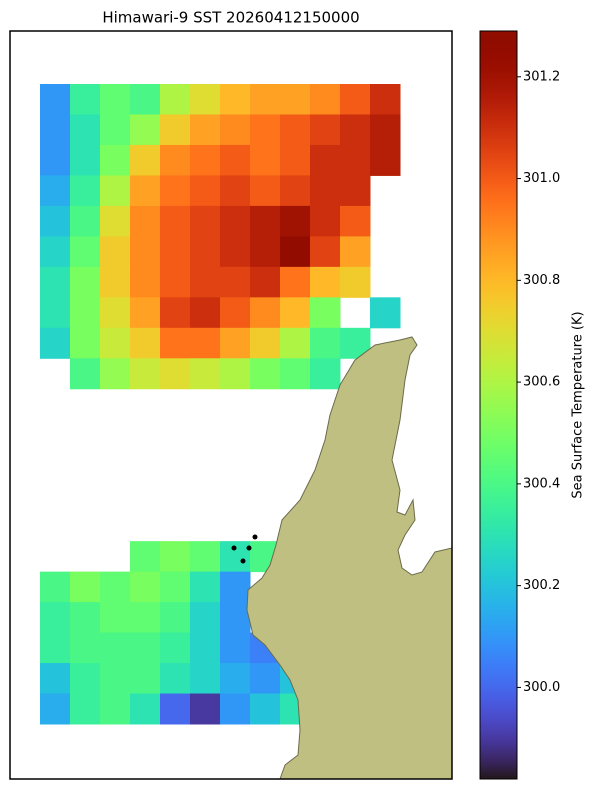 This screenshot has height=789, width=590. What do you see at coordinates (541, 178) in the screenshot?
I see `colorbar-tick-label: 301.0` at bounding box center [541, 178].